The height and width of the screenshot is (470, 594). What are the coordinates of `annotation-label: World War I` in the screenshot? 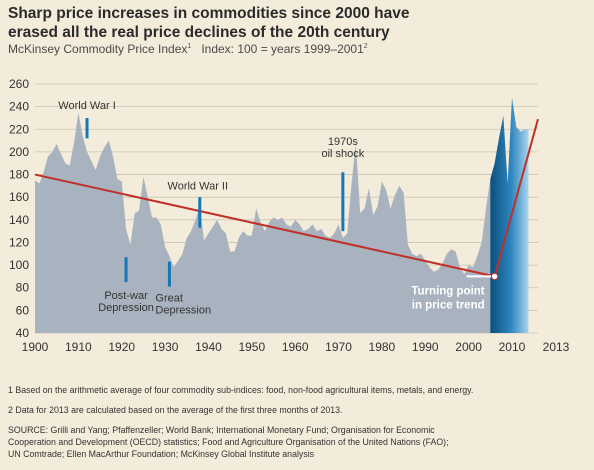 It's located at (86, 106).